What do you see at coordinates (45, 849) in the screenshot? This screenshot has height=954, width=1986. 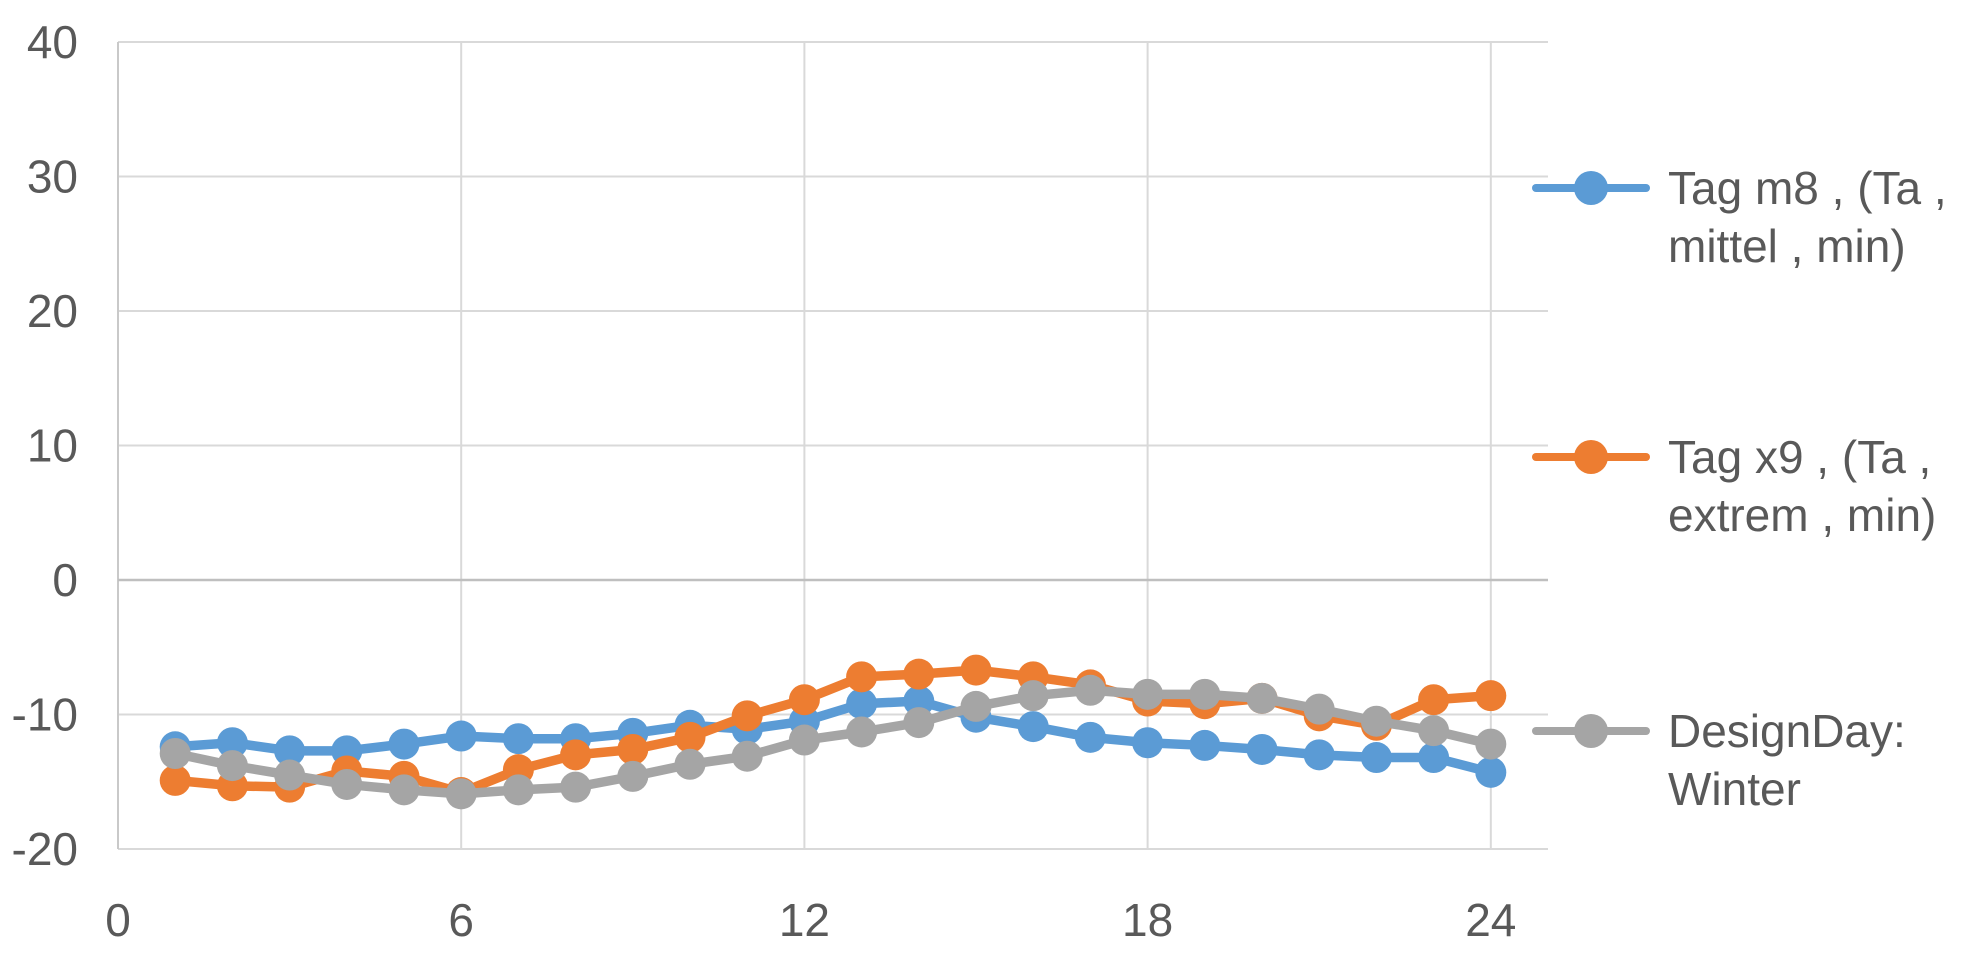 I see `y-axis-tick-label: -20` at bounding box center [45, 849].